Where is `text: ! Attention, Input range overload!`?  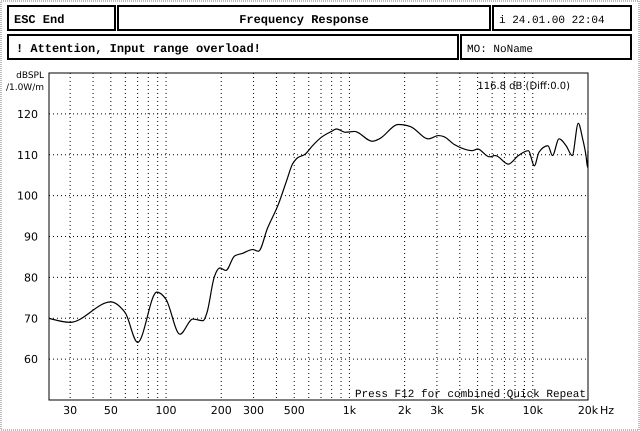
text: ! Attention, Input range overload! is located at coordinates (138, 49).